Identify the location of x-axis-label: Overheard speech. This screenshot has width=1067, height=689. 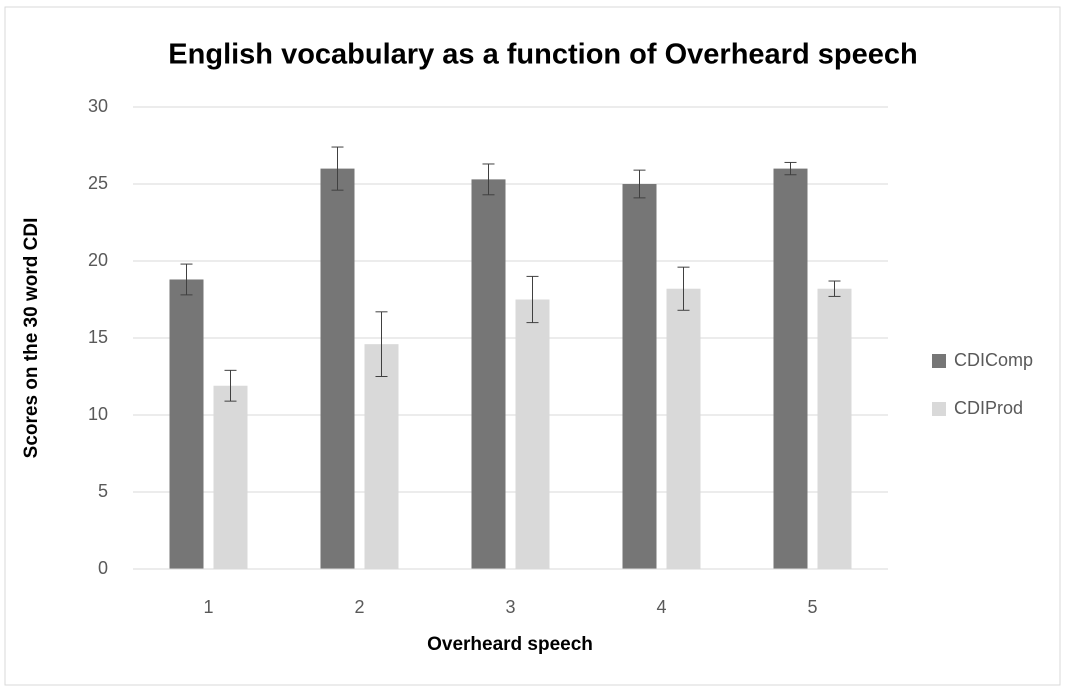
(510, 644).